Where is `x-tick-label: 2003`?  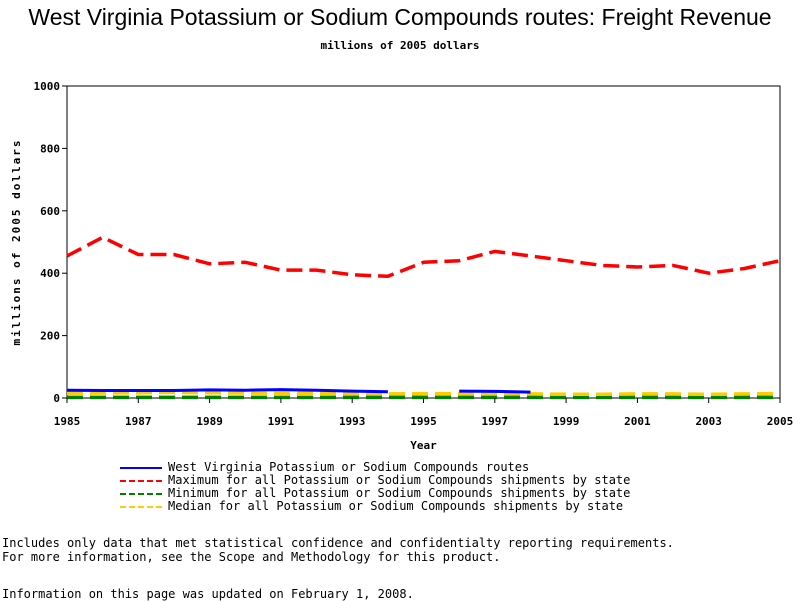
x-tick-label: 2003 is located at coordinates (708, 421).